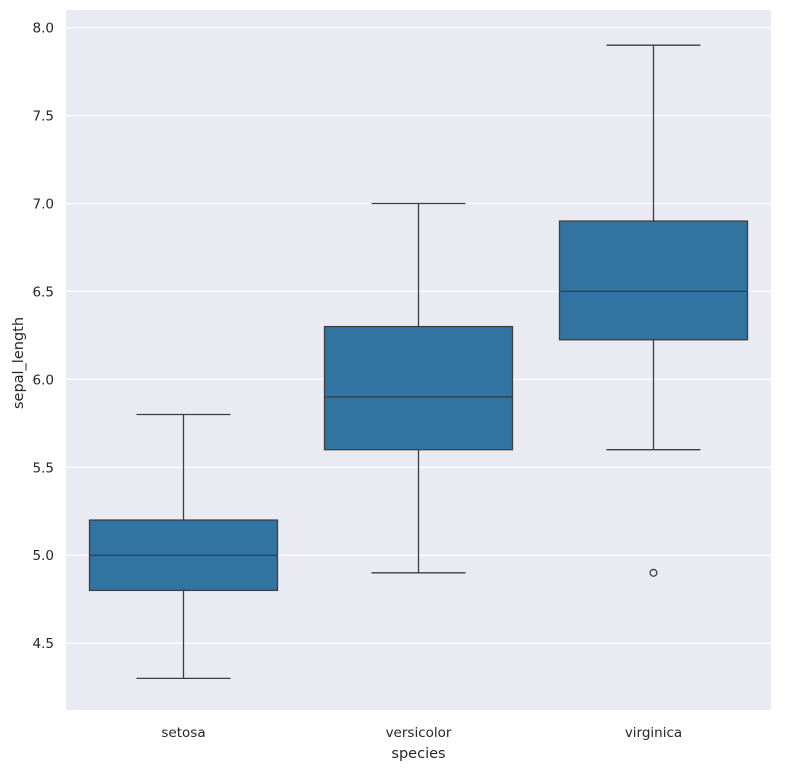 This screenshot has height=771, width=792. Describe the element at coordinates (183, 733) in the screenshot. I see `x-tick-label: setosa` at that location.